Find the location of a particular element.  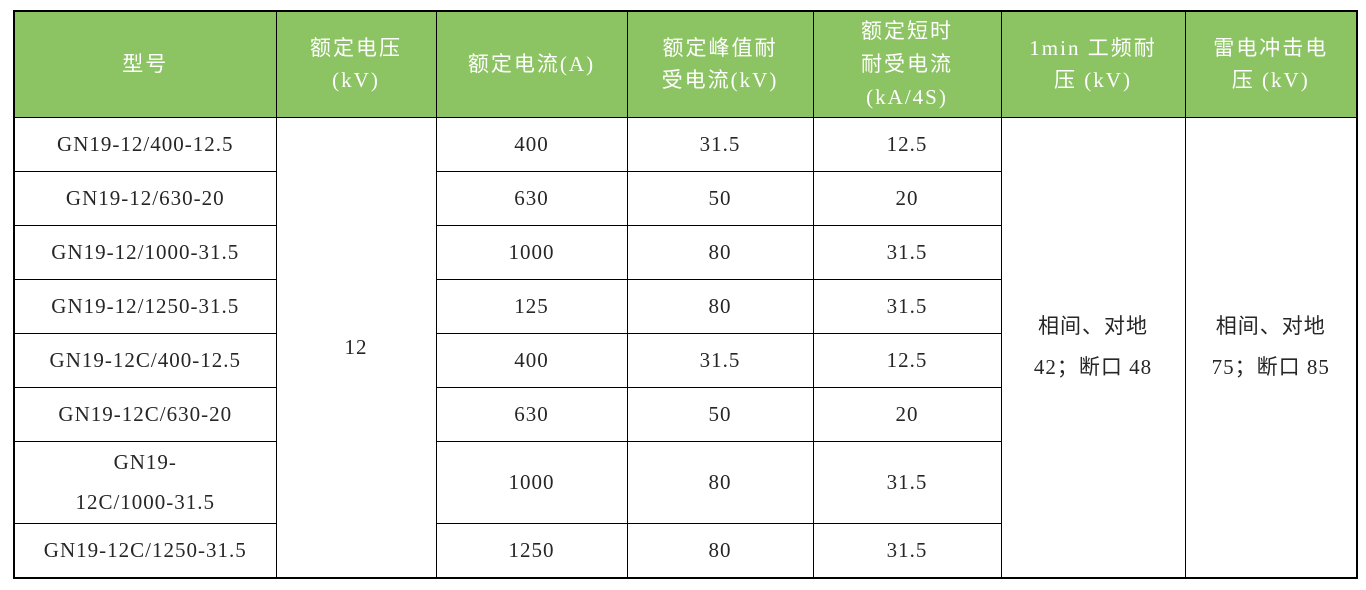

table-row: GN19- 12C/1000-31.5 1000 80 31.5 is located at coordinates (685, 482).